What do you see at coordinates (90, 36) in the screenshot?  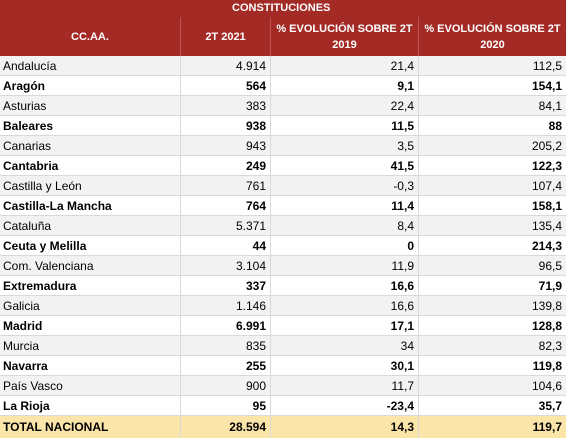 I see `col-header-region: CC.AA.` at bounding box center [90, 36].